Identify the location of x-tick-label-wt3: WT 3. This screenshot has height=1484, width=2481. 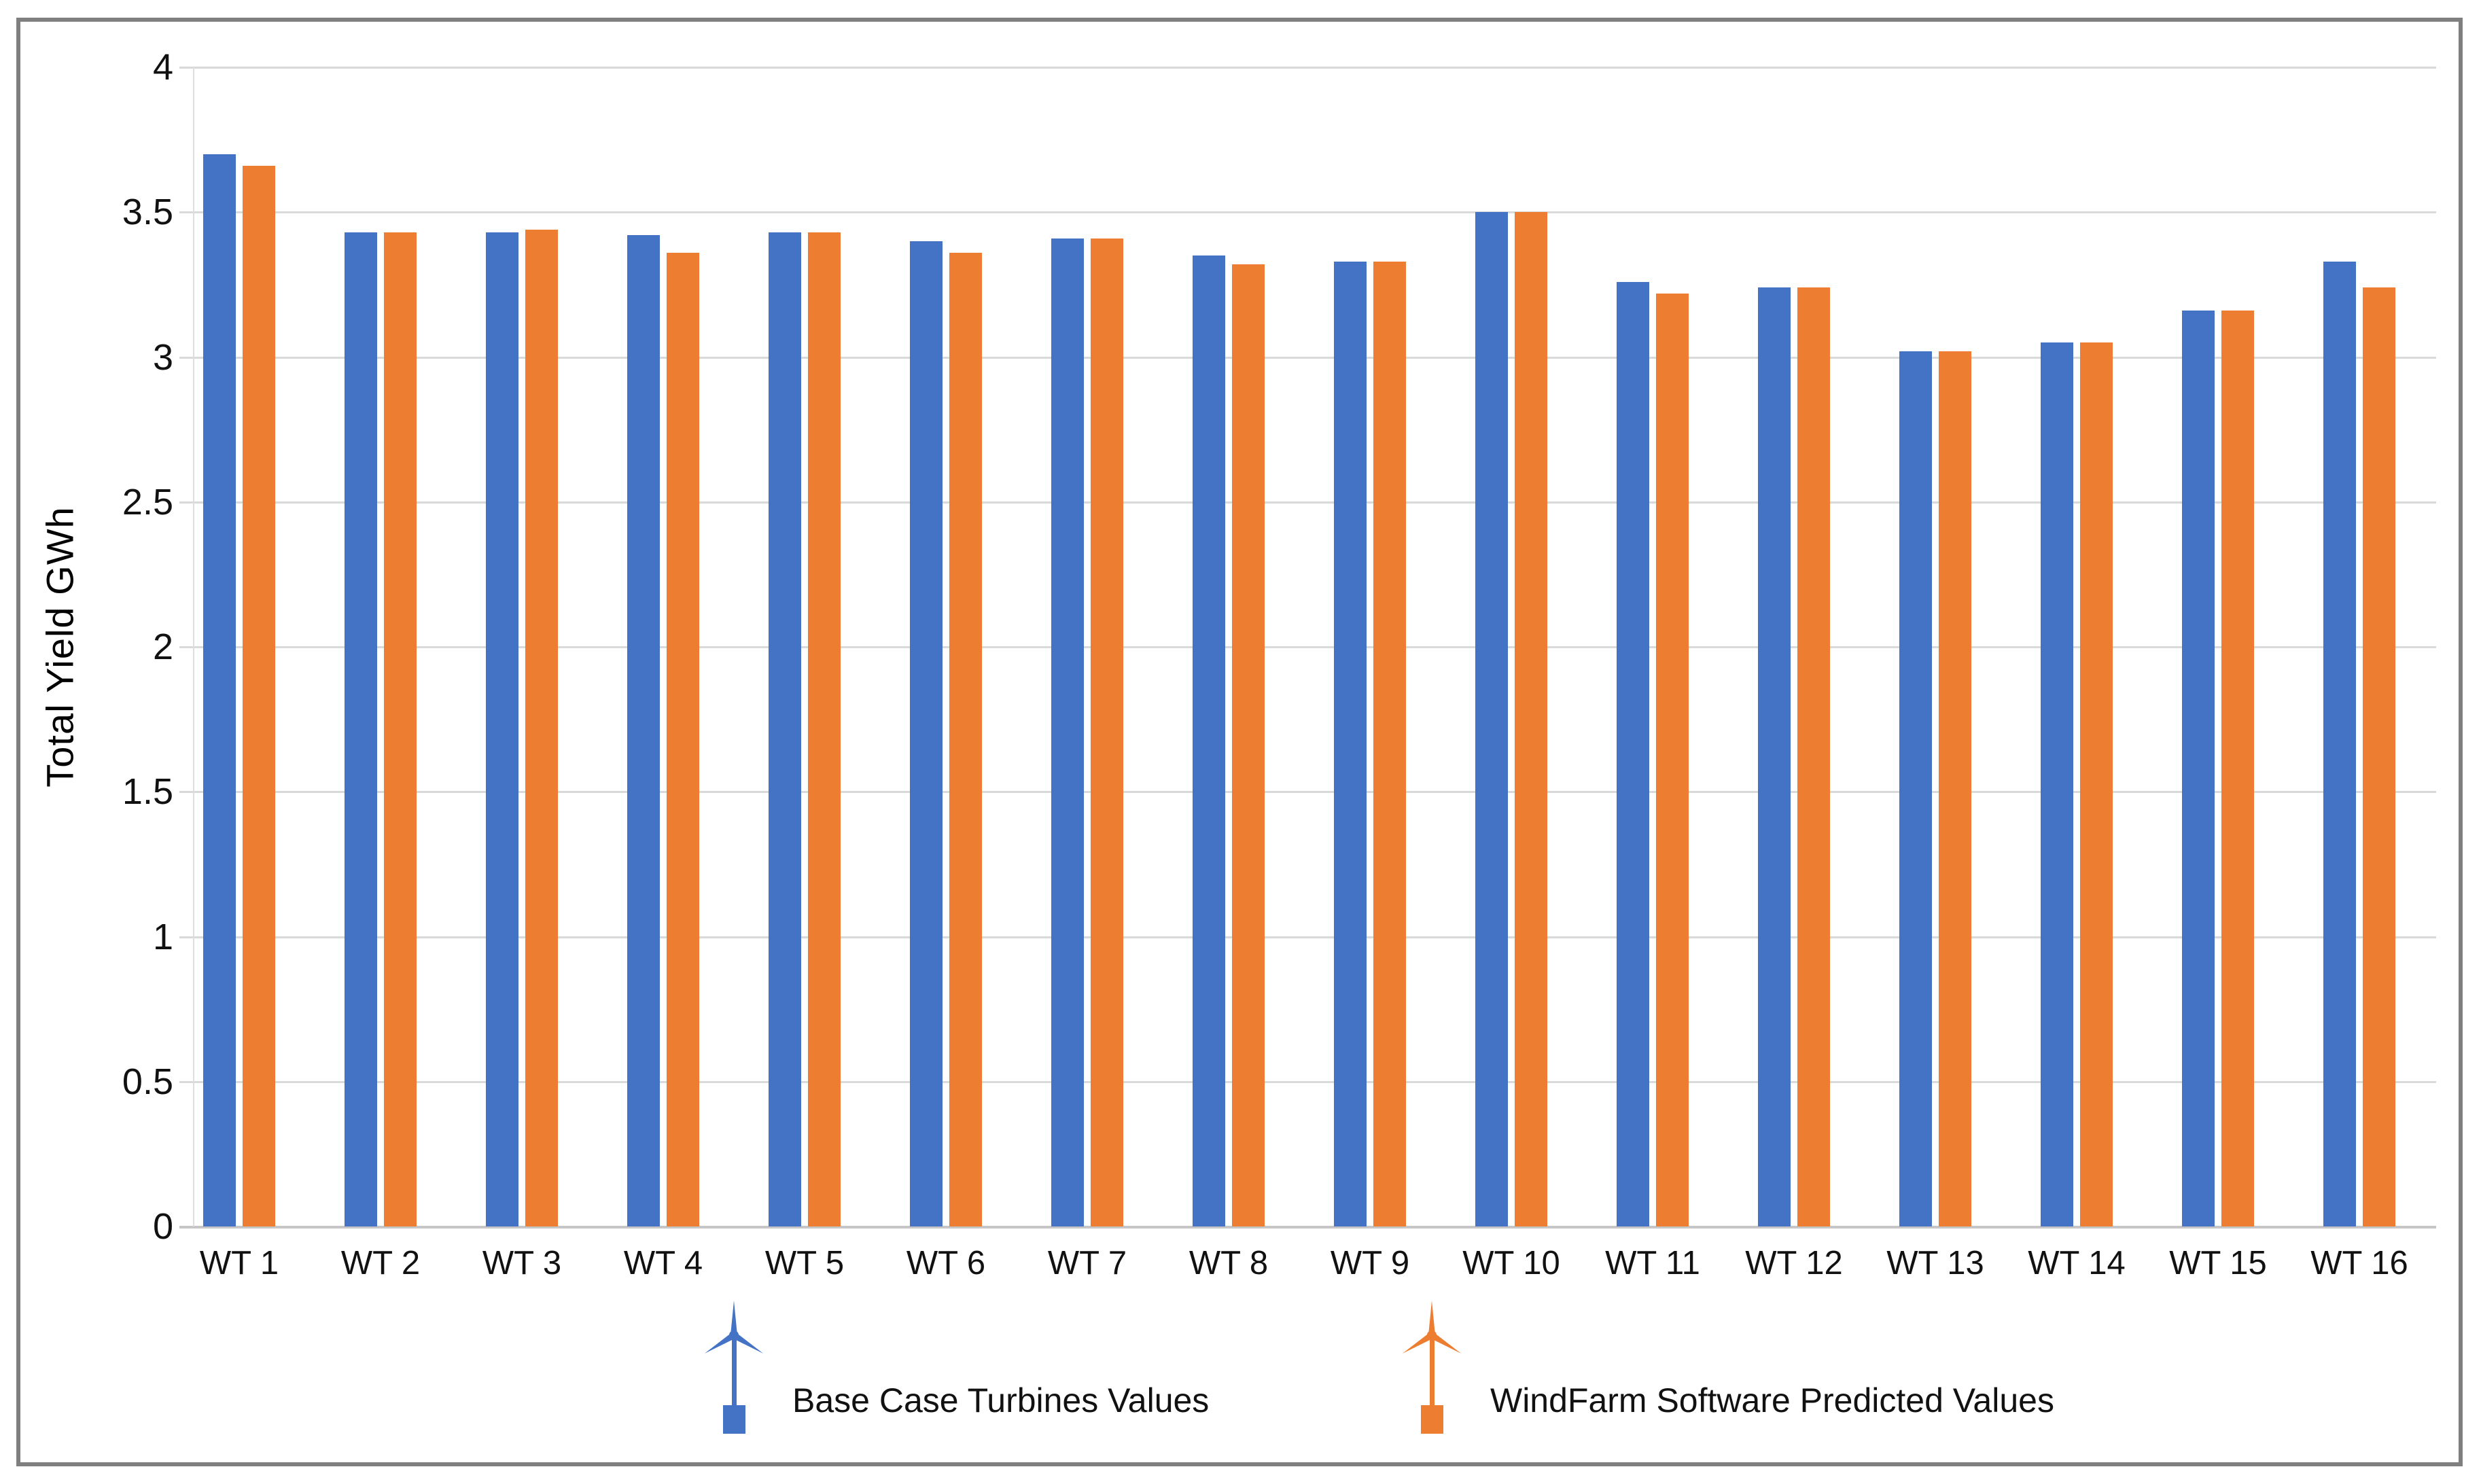
(522, 1263).